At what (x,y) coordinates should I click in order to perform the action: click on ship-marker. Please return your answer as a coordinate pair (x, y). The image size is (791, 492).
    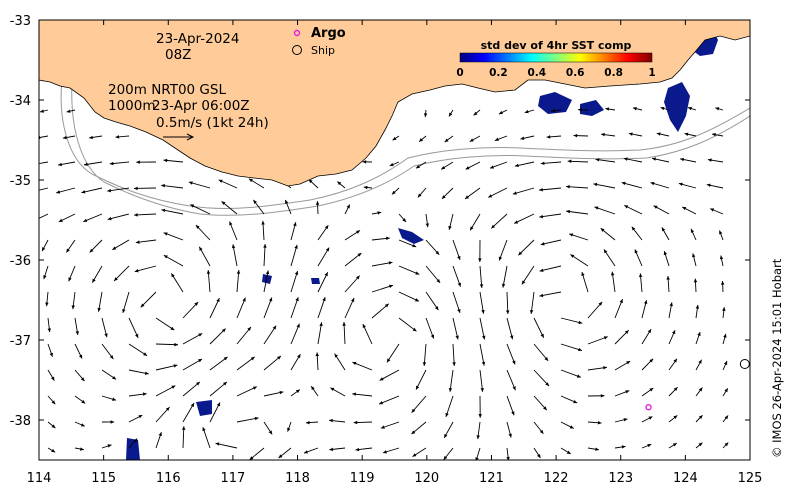
    Looking at the image, I should click on (744, 364).